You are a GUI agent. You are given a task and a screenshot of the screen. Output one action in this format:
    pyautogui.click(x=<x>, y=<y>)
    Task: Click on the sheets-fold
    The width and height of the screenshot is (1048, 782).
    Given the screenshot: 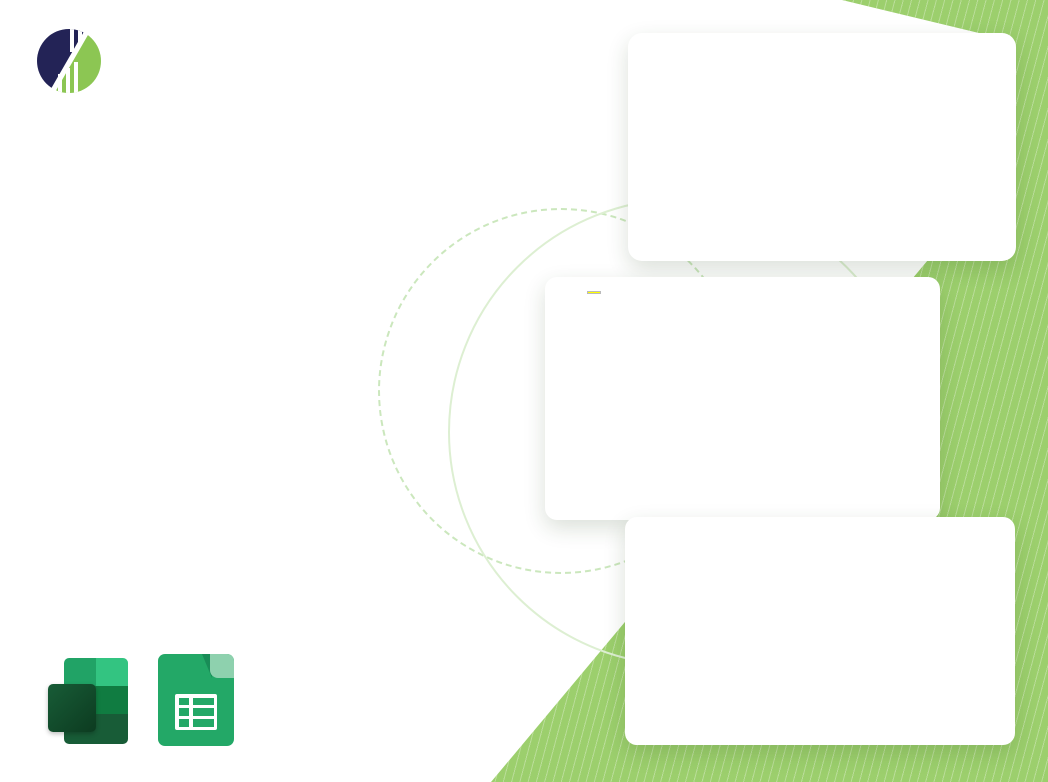 What is the action you would take?
    pyautogui.click(x=222, y=666)
    